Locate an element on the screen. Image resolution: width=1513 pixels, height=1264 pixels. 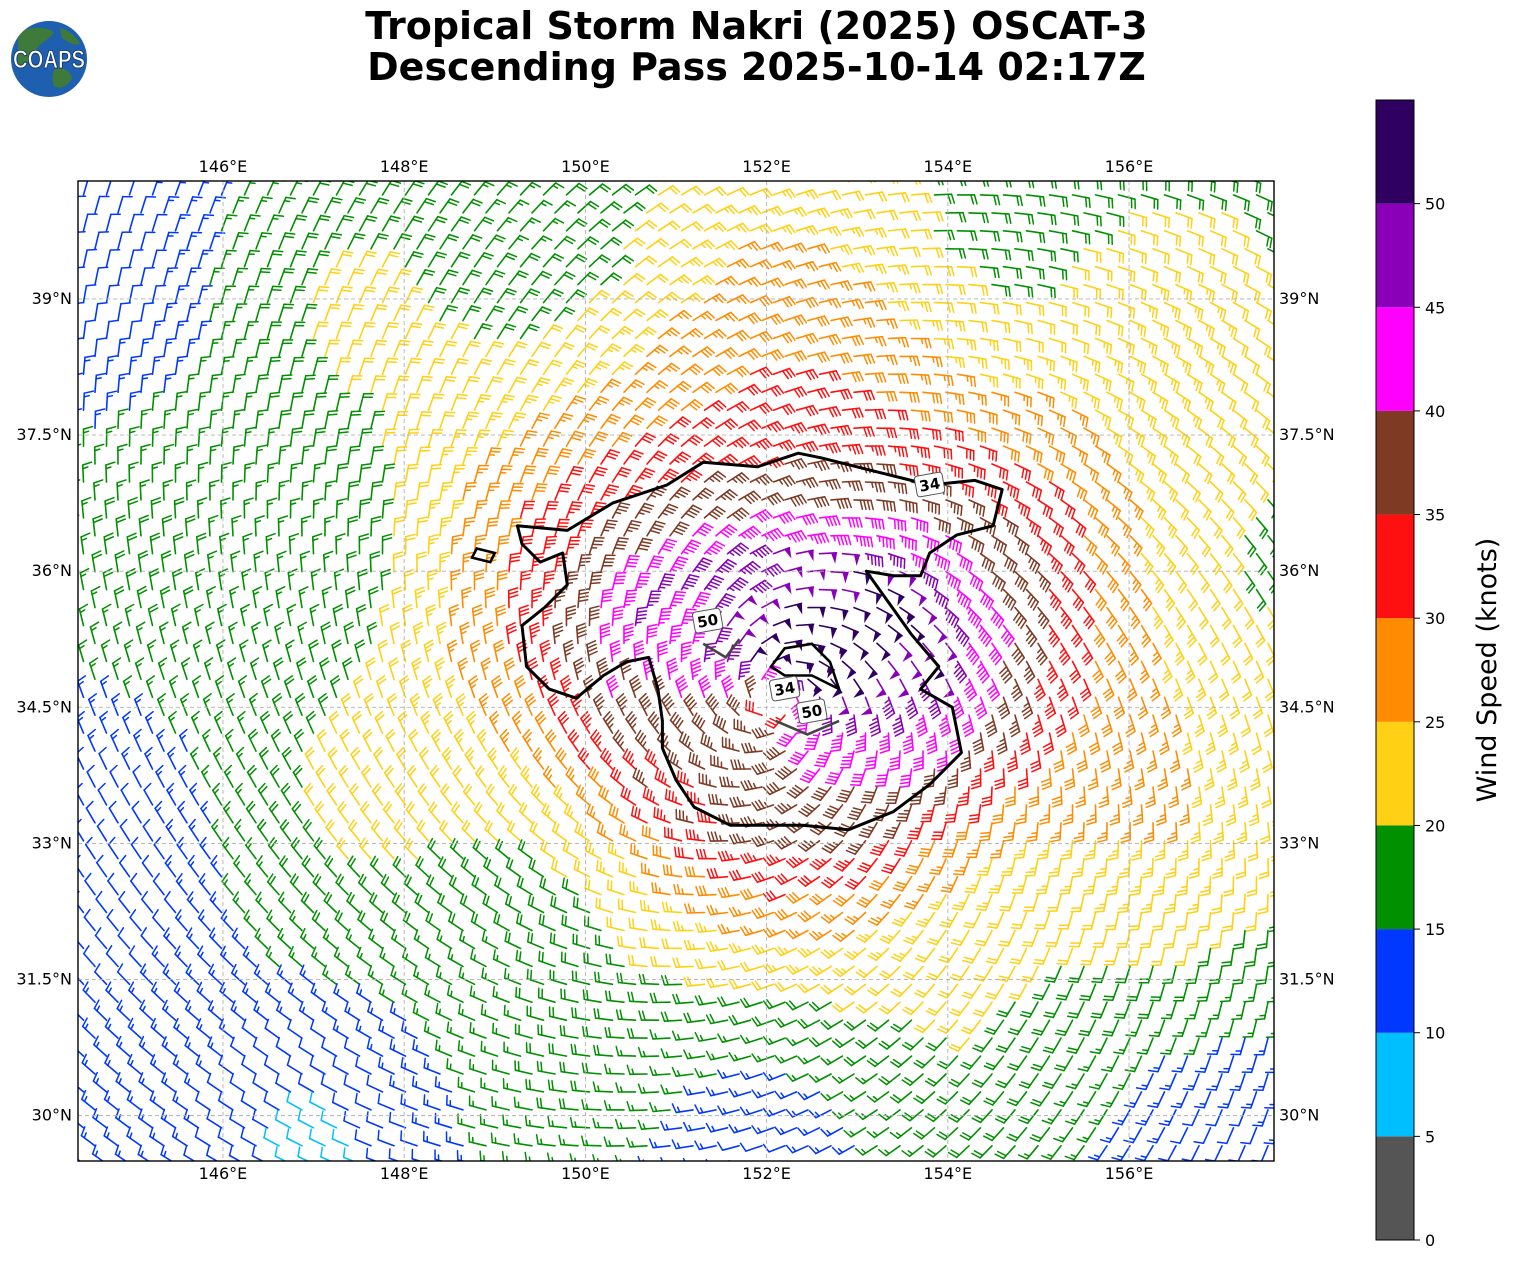
colorbar-tick-label: 30 is located at coordinates (1435, 618).